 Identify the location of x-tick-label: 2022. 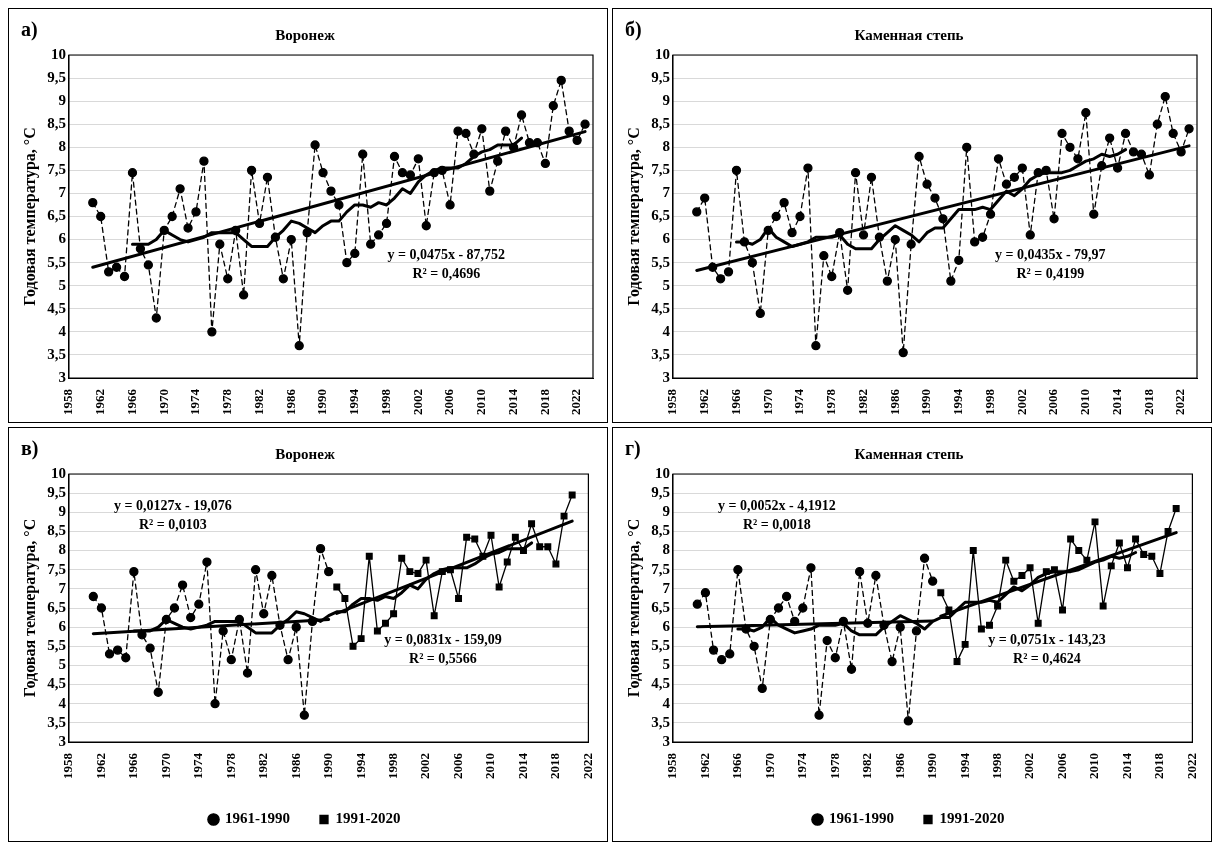
(1191, 766).